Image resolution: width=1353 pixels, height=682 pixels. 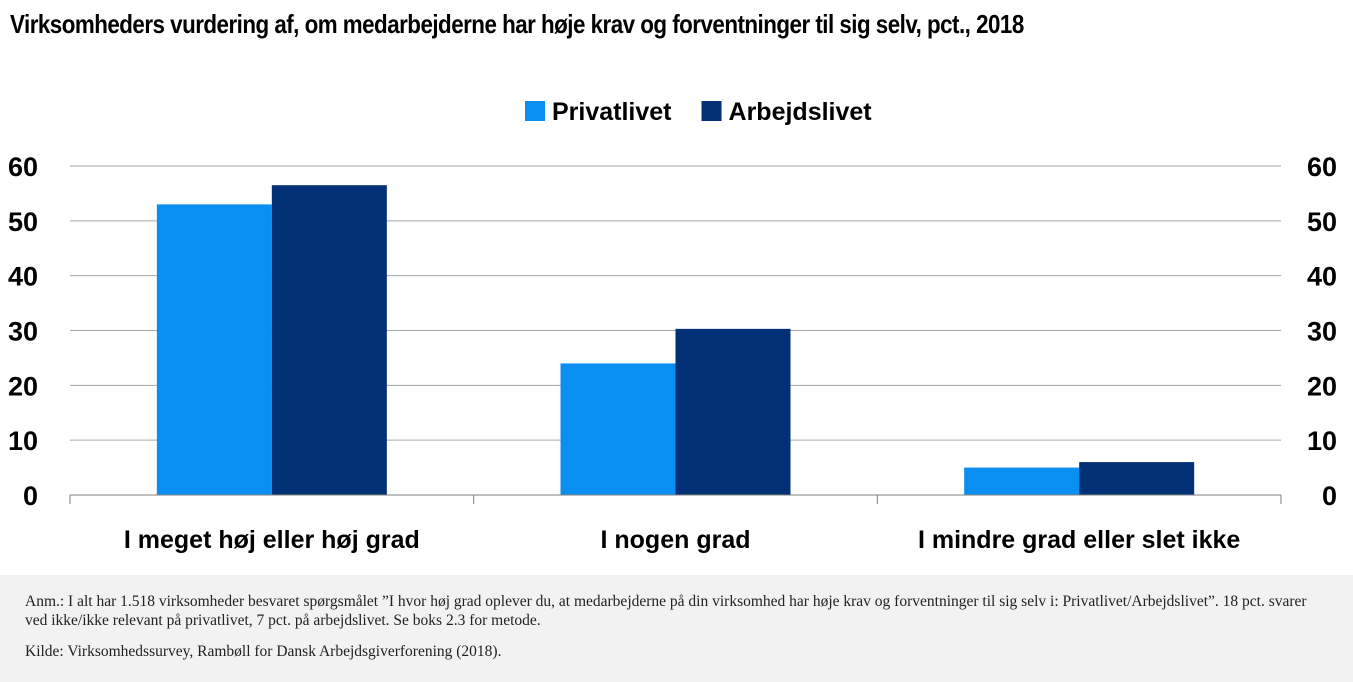 I want to click on y-tick-label-left: 0, so click(x=30, y=496).